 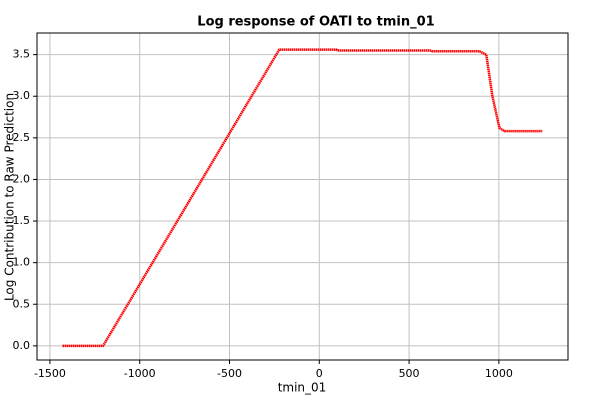 What do you see at coordinates (302, 388) in the screenshot?
I see `x-axis-label: tmin_01` at bounding box center [302, 388].